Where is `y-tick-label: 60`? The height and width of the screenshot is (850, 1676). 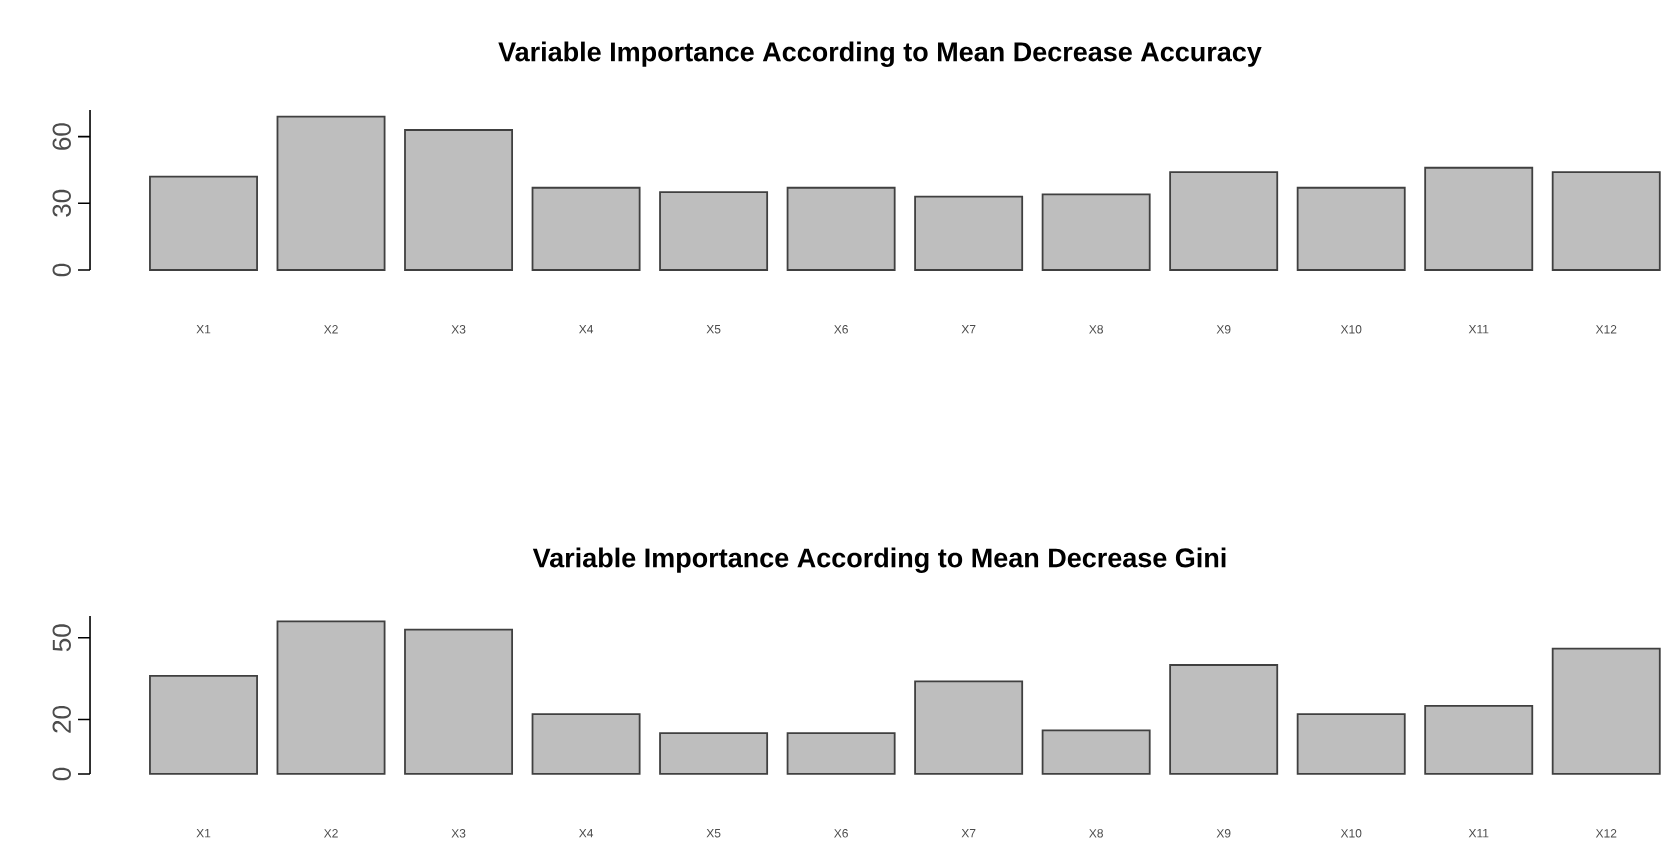
y-tick-label: 60 is located at coordinates (61, 136).